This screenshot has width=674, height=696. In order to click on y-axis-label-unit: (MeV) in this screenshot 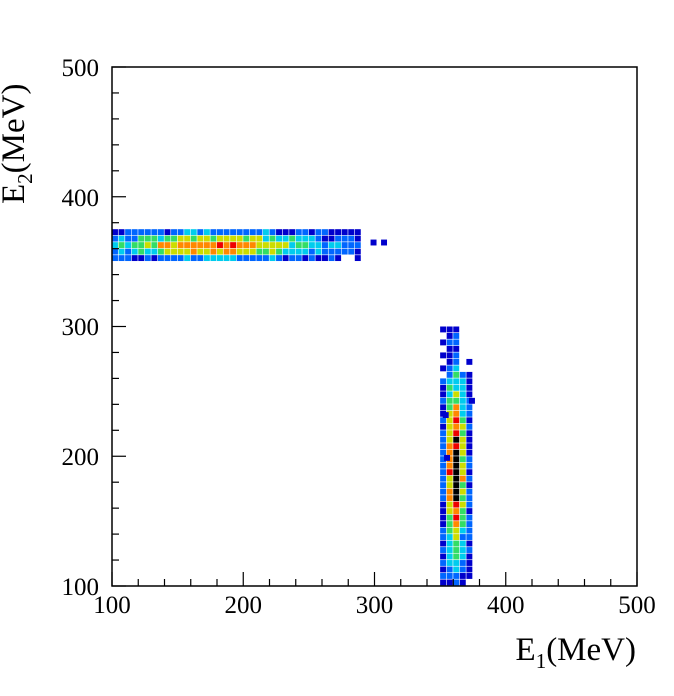, I will do `click(16, 129)`.